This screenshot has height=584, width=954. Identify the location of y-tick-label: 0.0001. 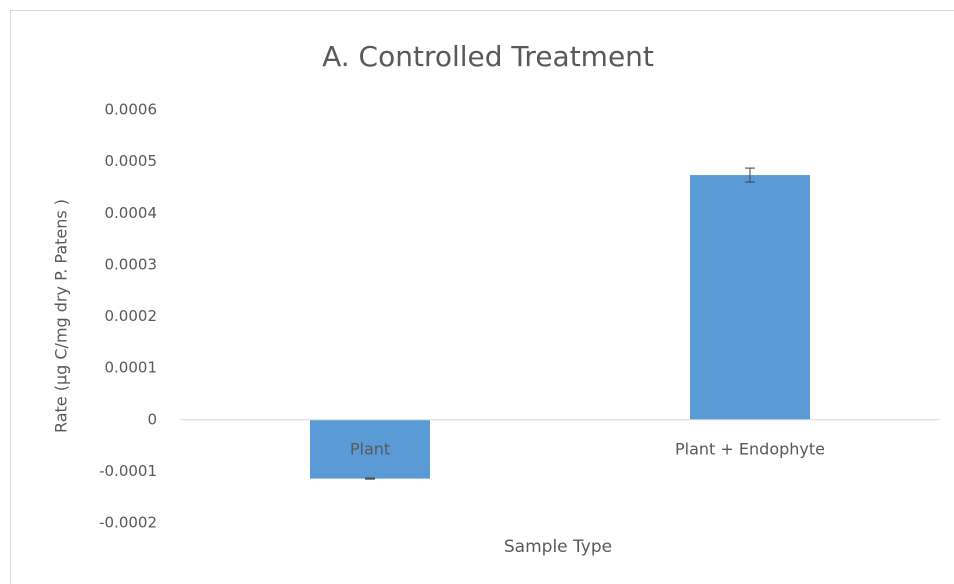
(131, 368).